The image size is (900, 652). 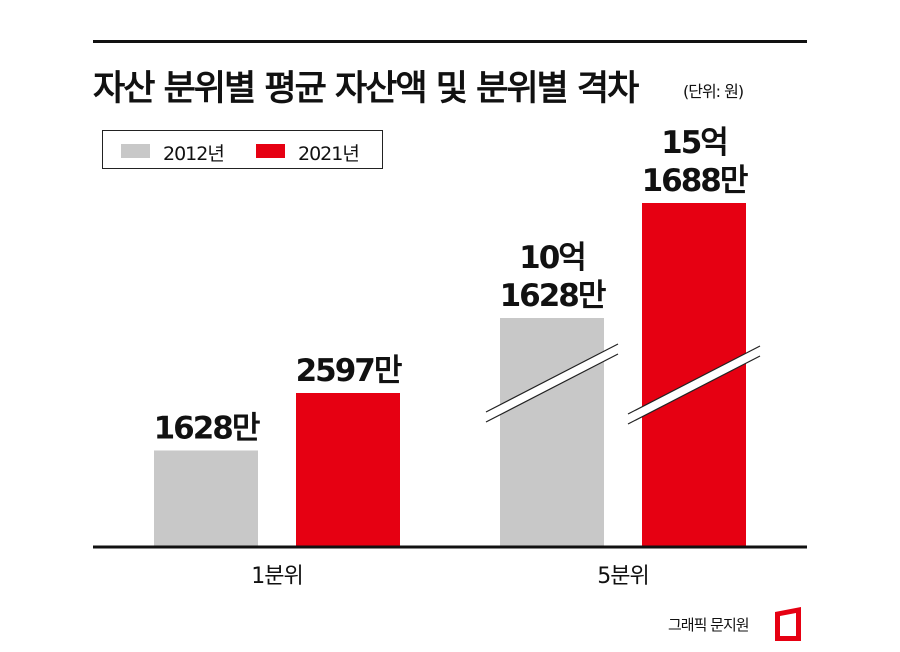 What do you see at coordinates (553, 296) in the screenshot?
I see `value-label-q5-2012-line2: 1628만` at bounding box center [553, 296].